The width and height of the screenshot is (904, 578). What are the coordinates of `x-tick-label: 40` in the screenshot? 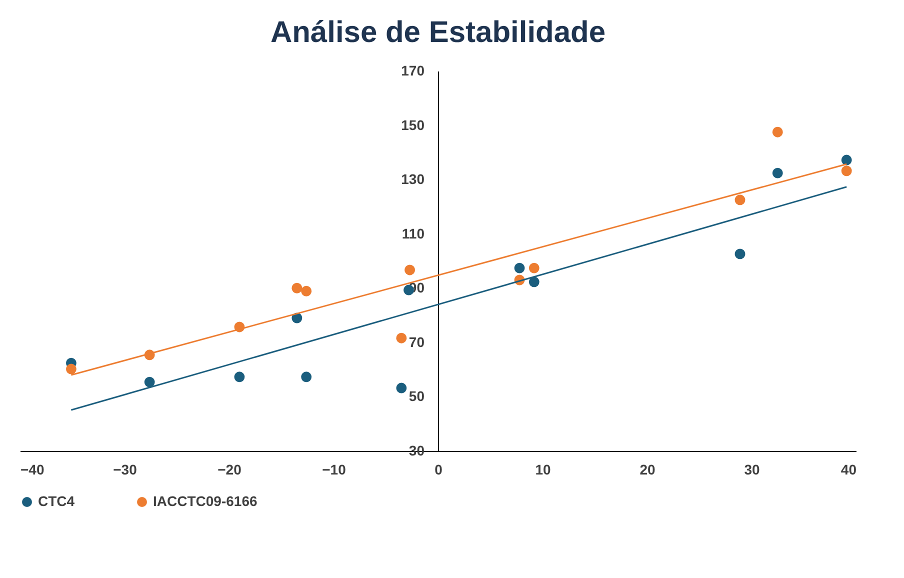 It's located at (848, 470).